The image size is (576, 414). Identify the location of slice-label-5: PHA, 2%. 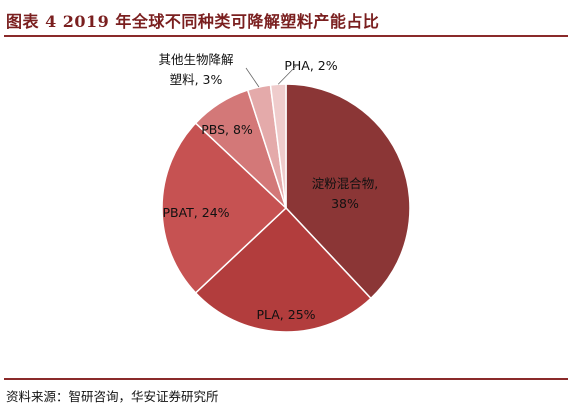
(310, 65).